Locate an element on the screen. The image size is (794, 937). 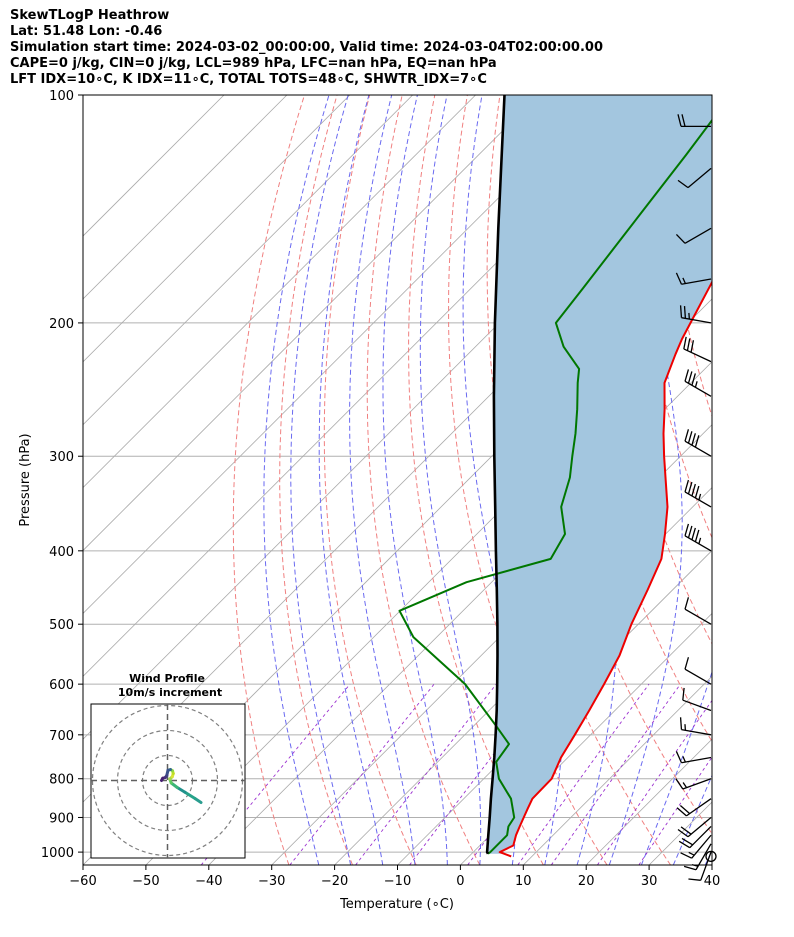
x-tick-label: −20 is located at coordinates (334, 881).